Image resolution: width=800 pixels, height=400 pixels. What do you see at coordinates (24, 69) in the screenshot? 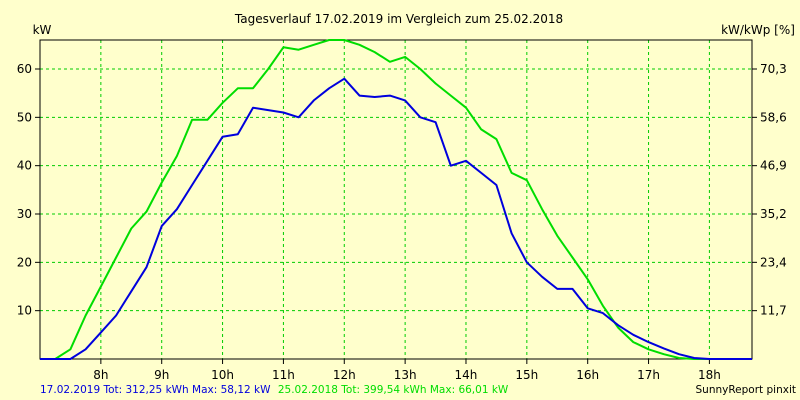
I see `y-tick-label-left: 60` at bounding box center [24, 69].